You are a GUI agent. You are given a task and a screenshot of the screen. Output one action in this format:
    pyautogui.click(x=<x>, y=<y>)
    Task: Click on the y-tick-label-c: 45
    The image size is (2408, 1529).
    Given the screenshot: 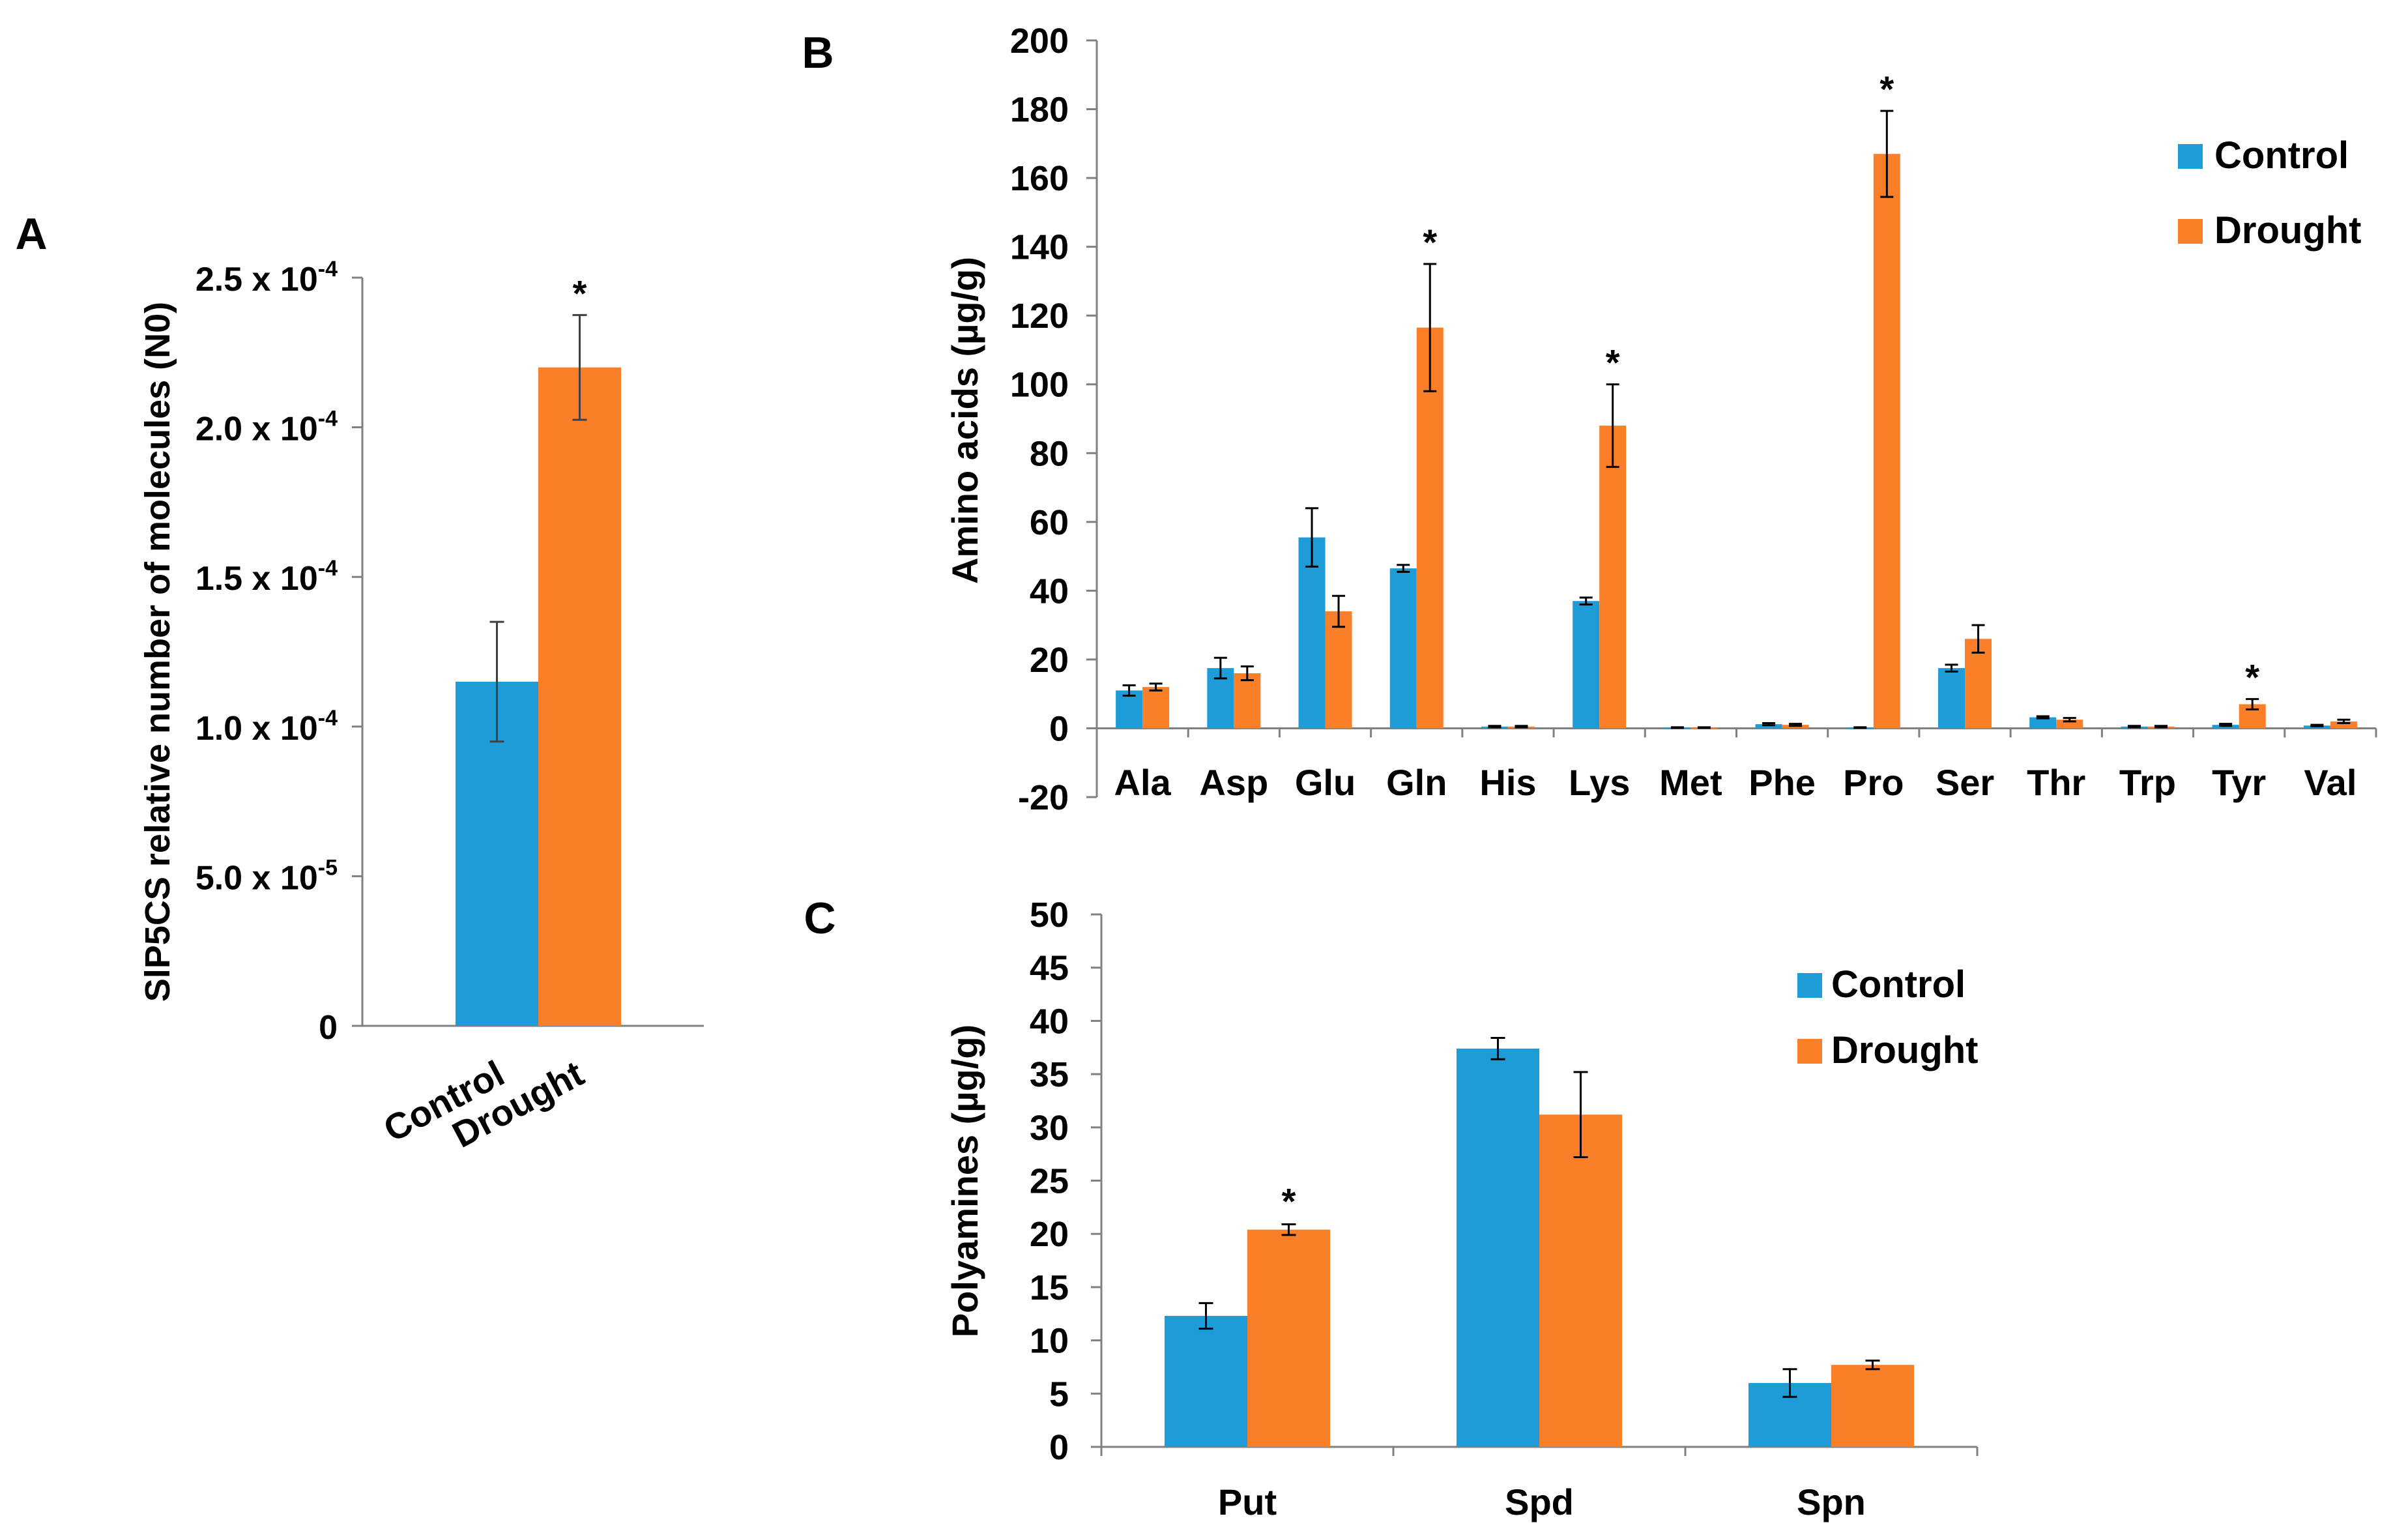 What is the action you would take?
    pyautogui.click(x=1049, y=968)
    